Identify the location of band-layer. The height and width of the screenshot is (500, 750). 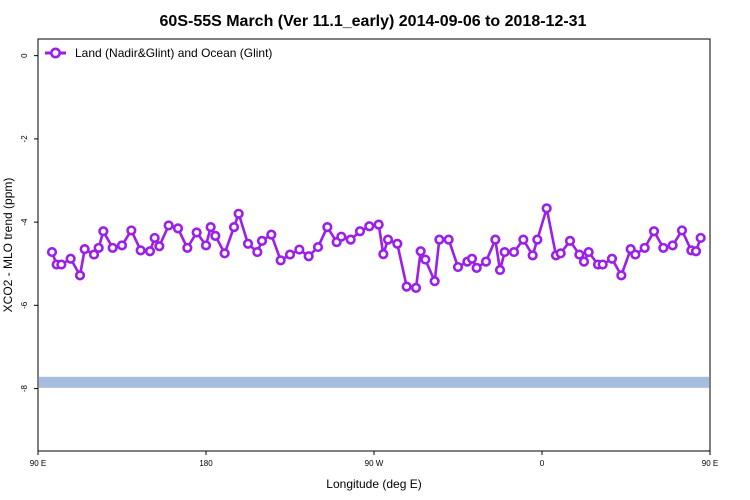
(374, 382).